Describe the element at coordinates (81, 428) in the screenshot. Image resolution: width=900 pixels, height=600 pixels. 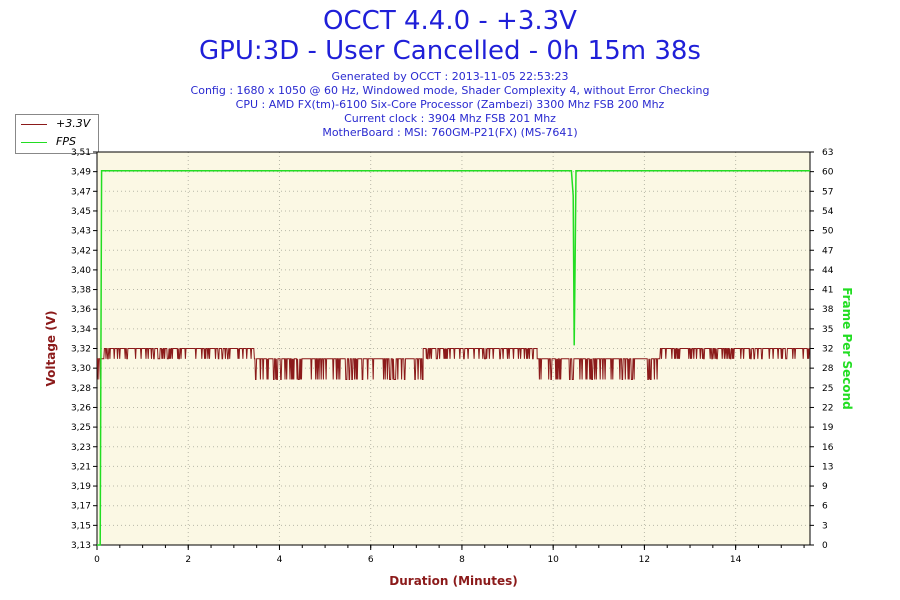
I see `y-left-tick-label: 3,25` at that location.